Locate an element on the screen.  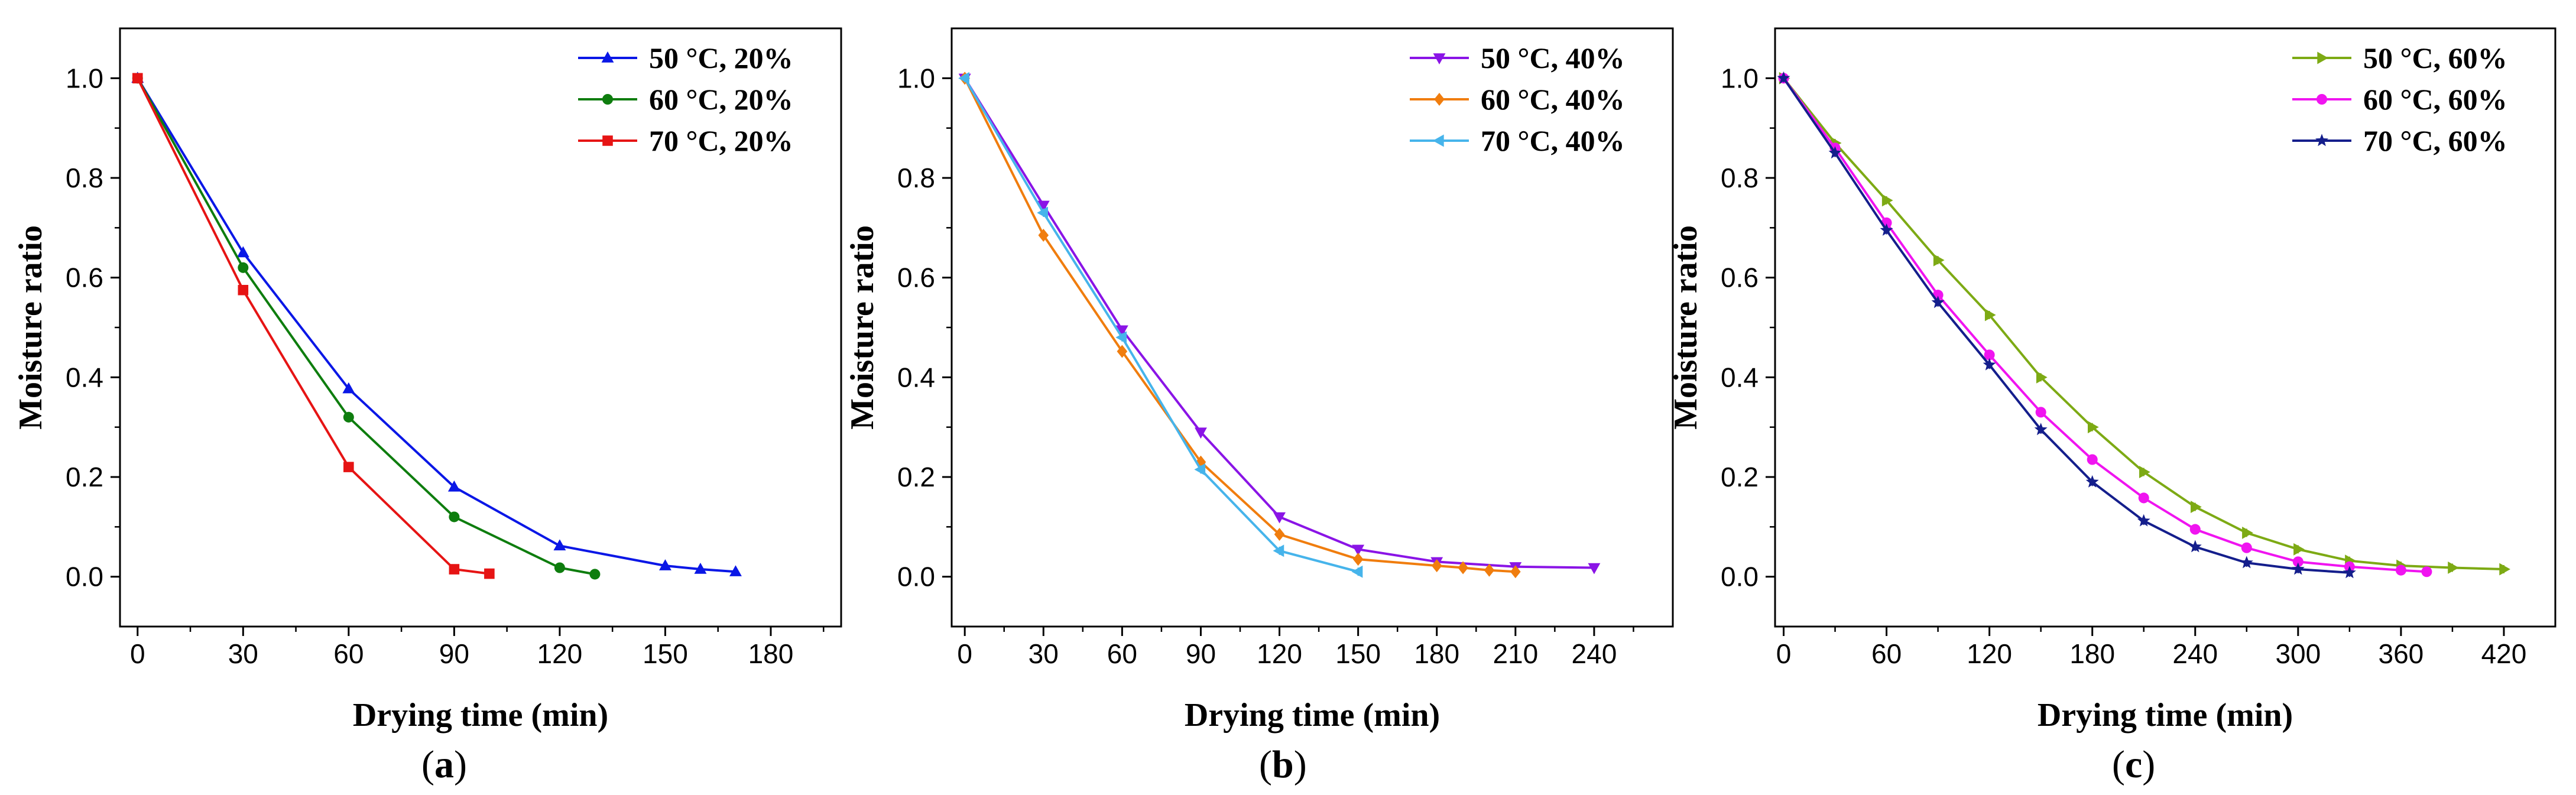
legend-entry: 50 °C, 40% is located at coordinates (1517, 57).